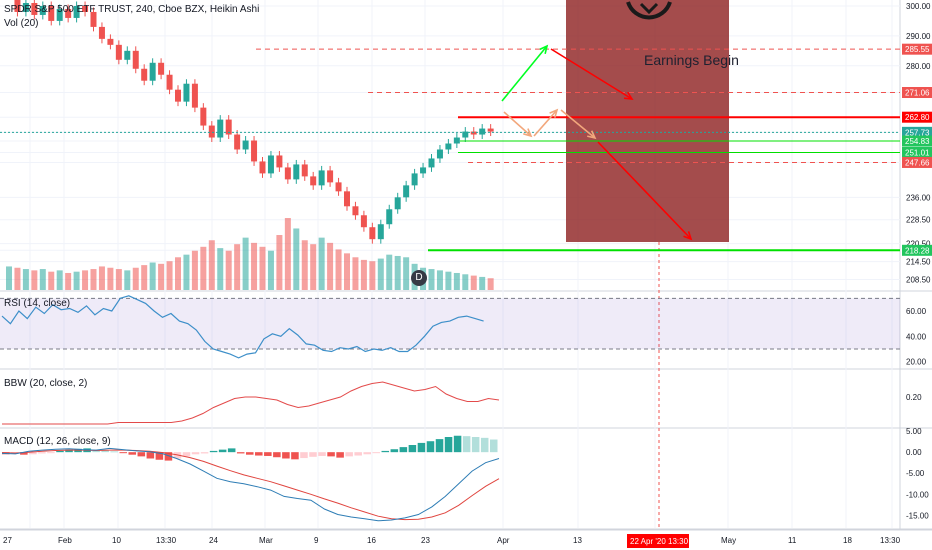 This screenshot has width=932, height=550. What do you see at coordinates (528, 133) in the screenshot?
I see `path-arrow-1-head` at bounding box center [528, 133].